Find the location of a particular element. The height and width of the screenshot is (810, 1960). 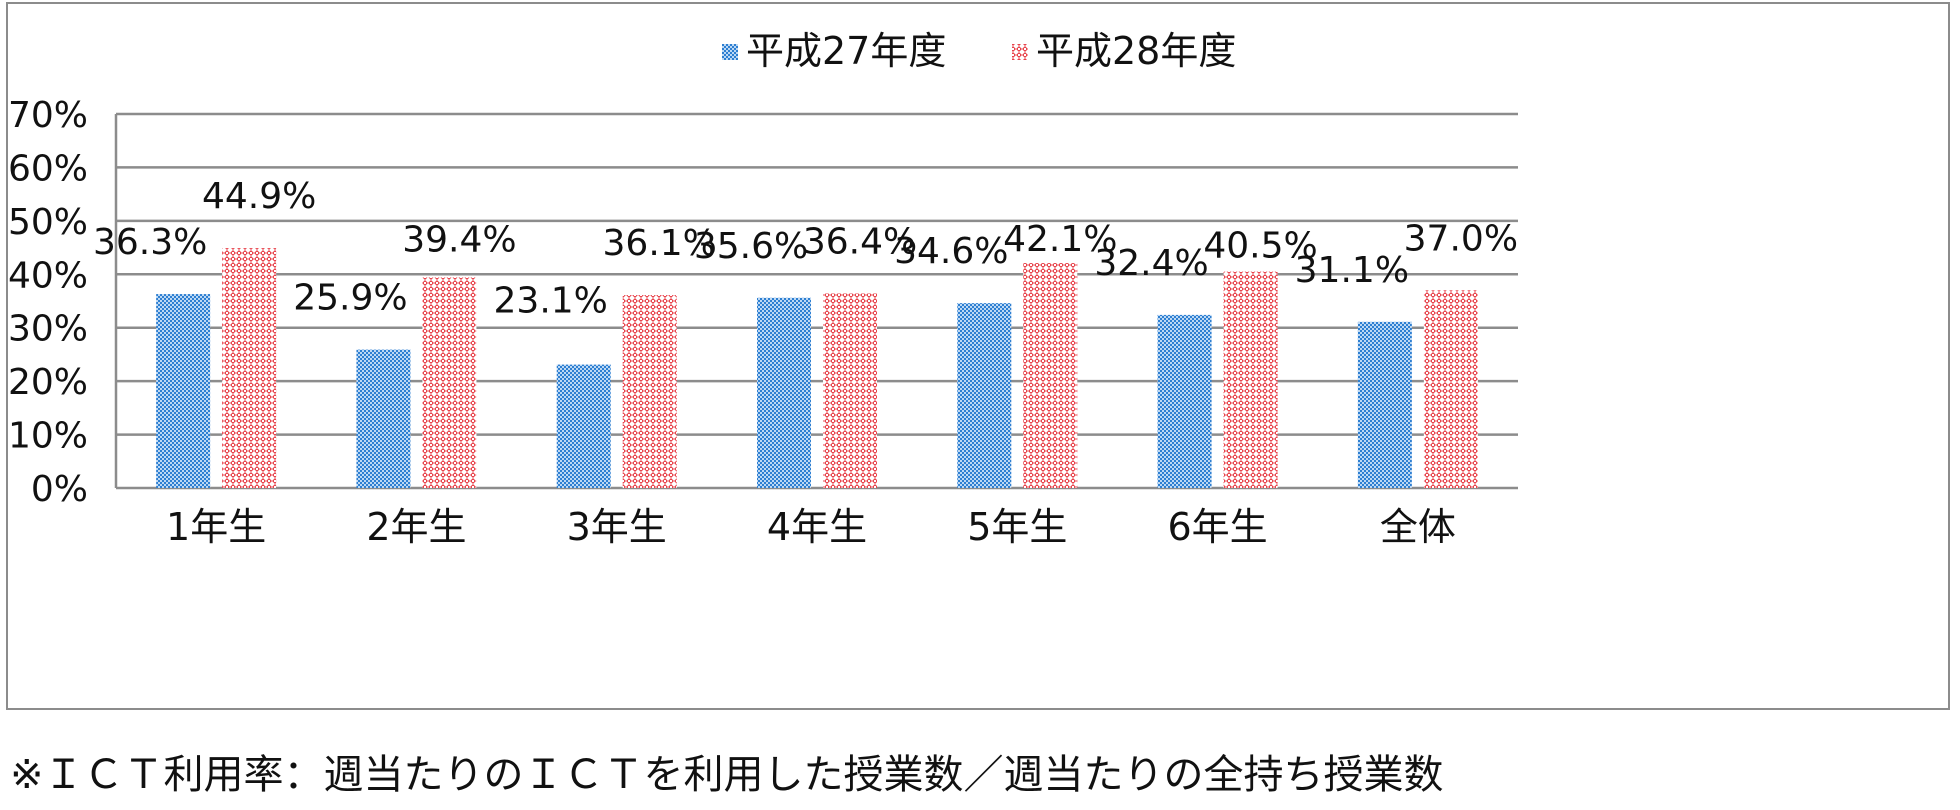

legend-label: 平成27年度 is located at coordinates (846, 51).